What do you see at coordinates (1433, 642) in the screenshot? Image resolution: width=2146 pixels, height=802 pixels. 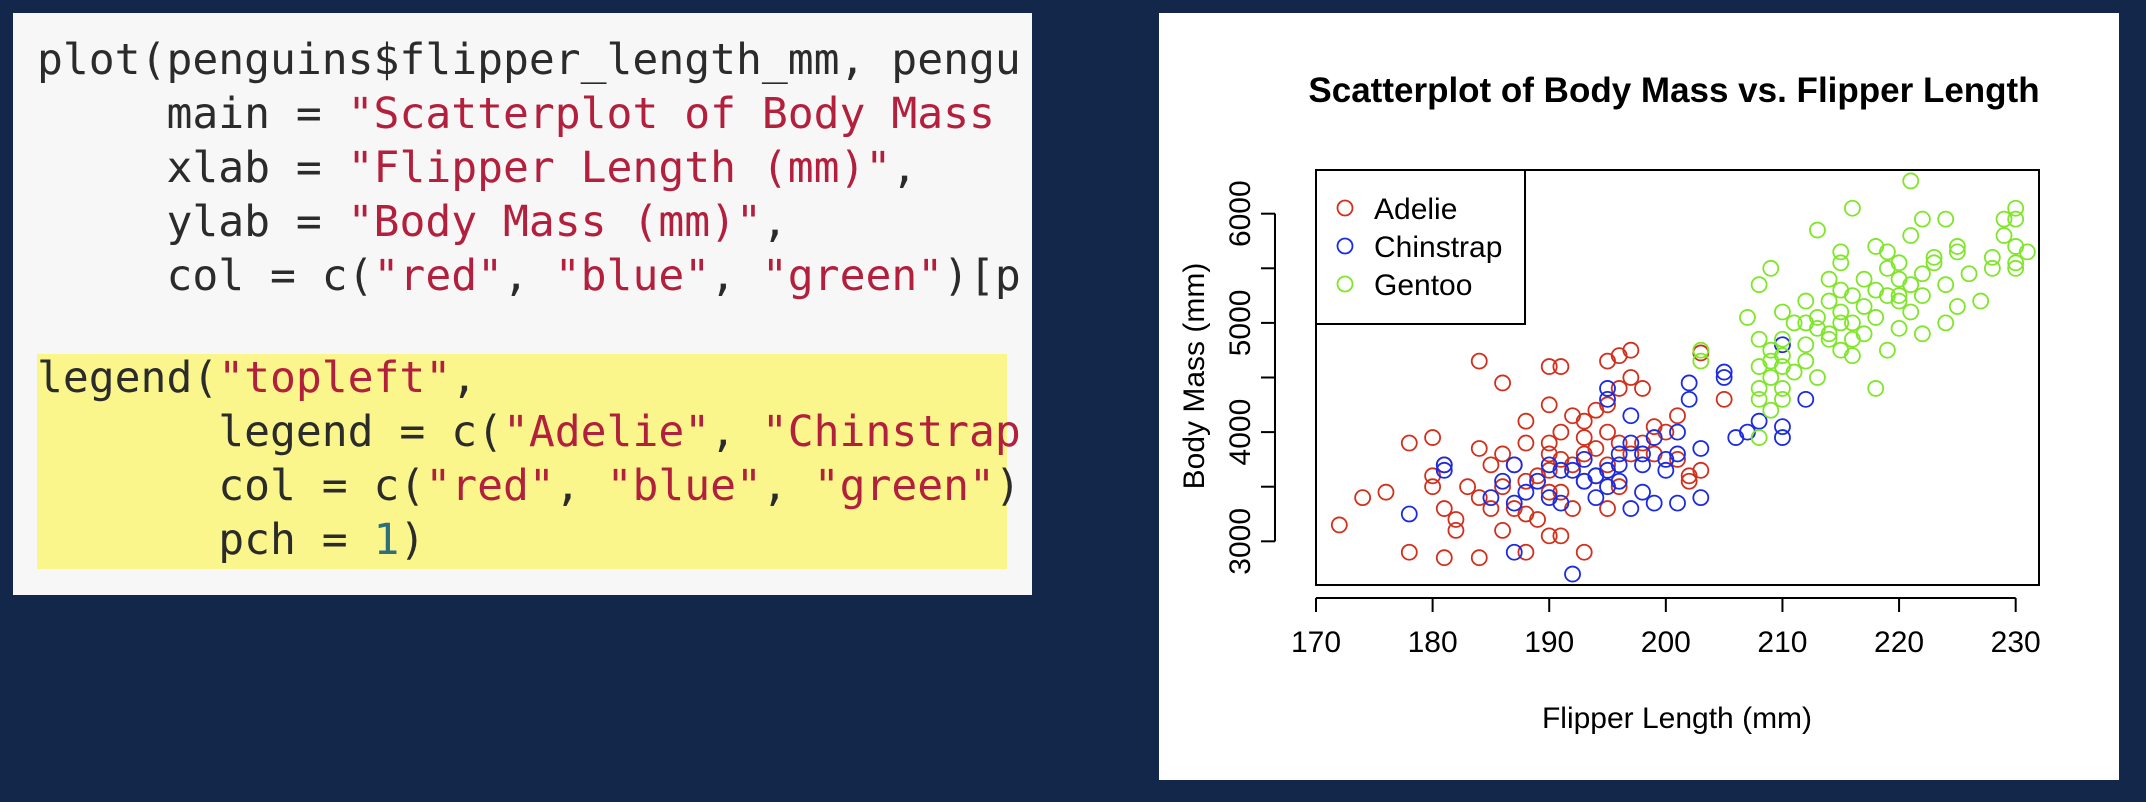 I see `x-tick-label: 180` at bounding box center [1433, 642].